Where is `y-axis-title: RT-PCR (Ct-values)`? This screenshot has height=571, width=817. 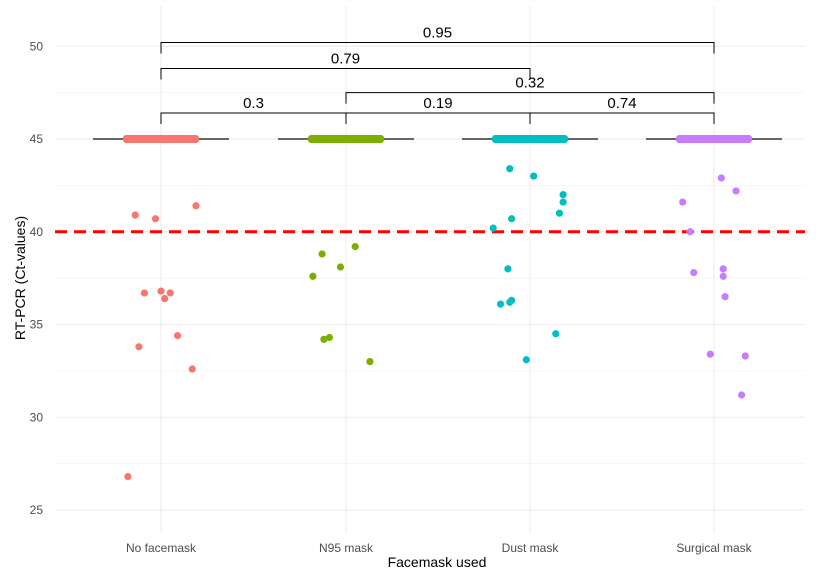 y-axis-title: RT-PCR (Ct-values) is located at coordinates (20, 278).